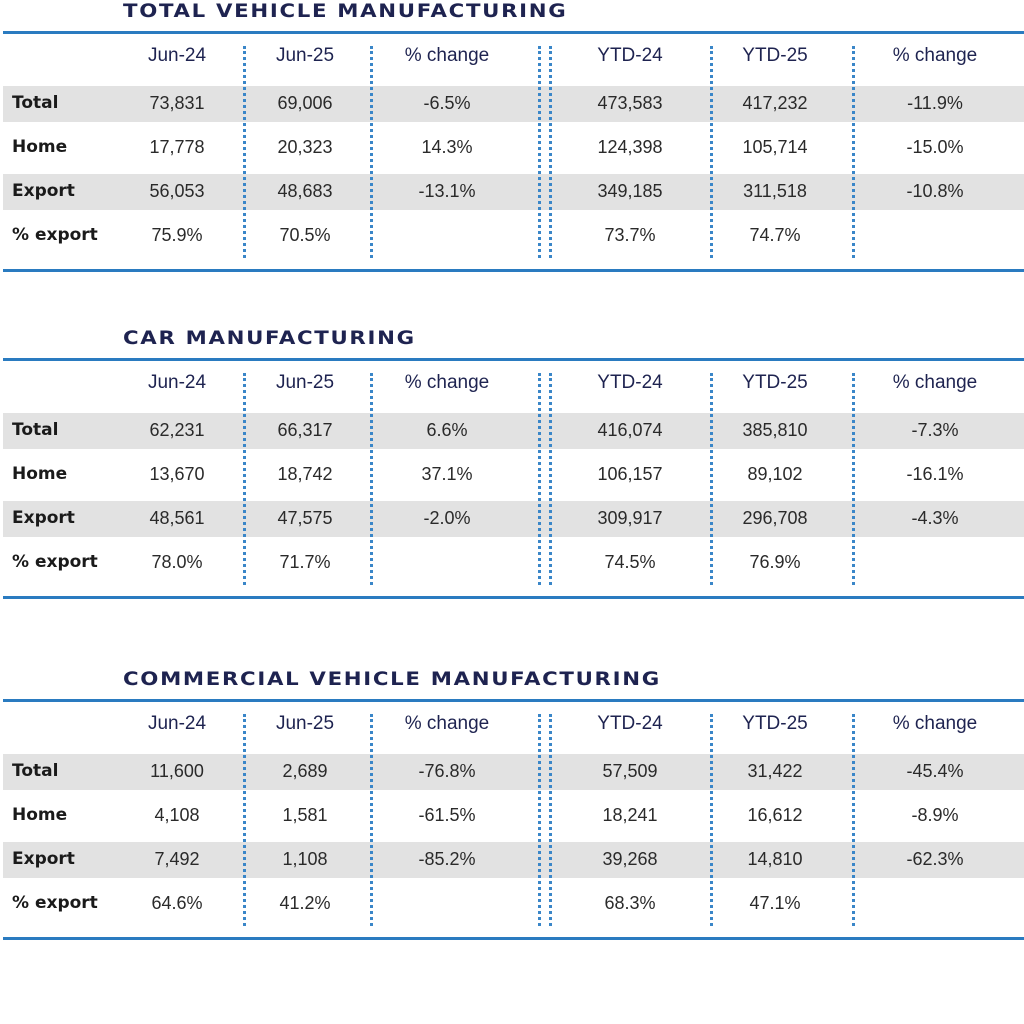  I want to click on table-cell: 73,831, so click(177, 103).